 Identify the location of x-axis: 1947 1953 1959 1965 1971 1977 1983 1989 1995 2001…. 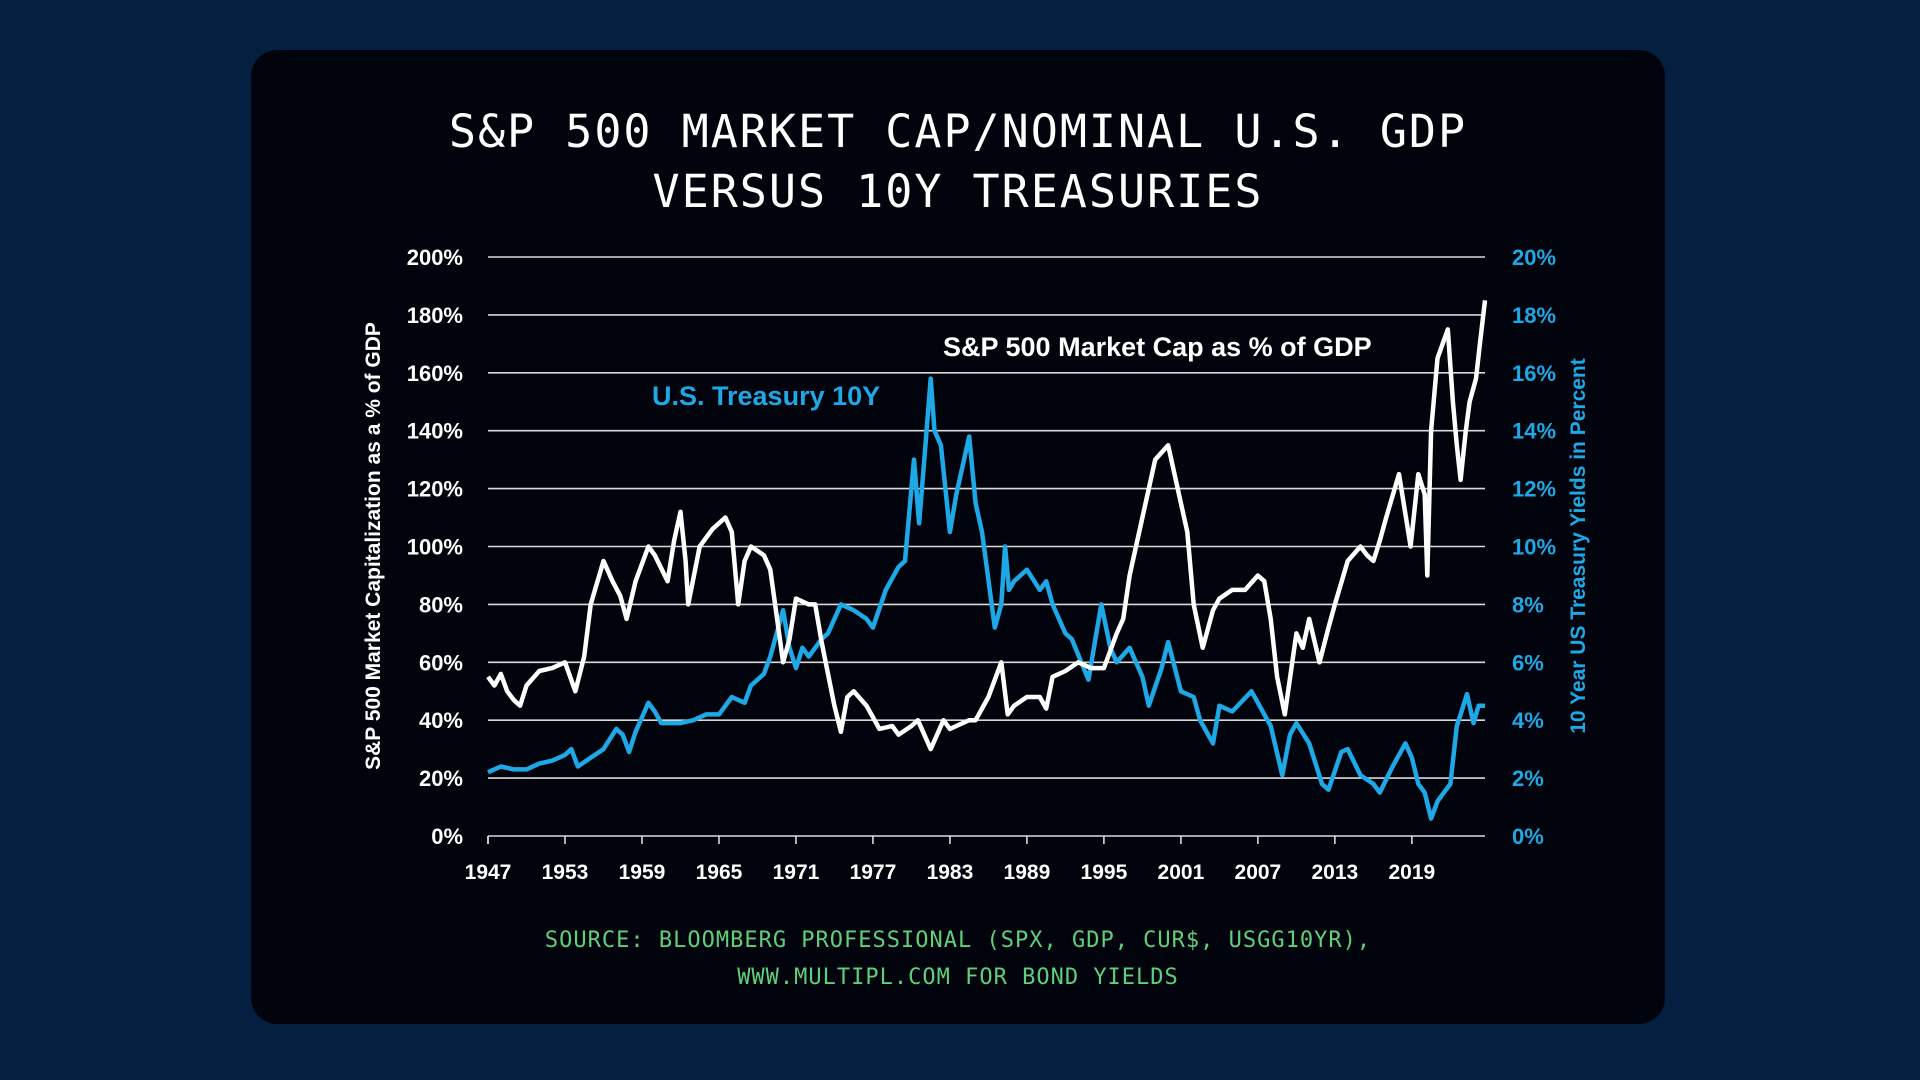
(950, 860).